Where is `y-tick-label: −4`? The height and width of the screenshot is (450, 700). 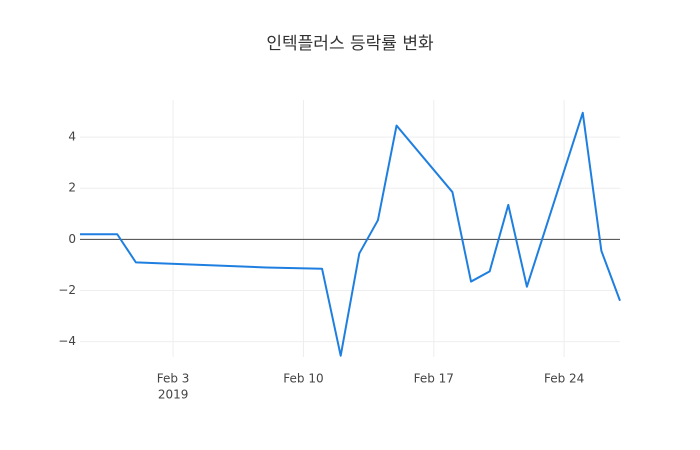
y-tick-label: −4 is located at coordinates (67, 341).